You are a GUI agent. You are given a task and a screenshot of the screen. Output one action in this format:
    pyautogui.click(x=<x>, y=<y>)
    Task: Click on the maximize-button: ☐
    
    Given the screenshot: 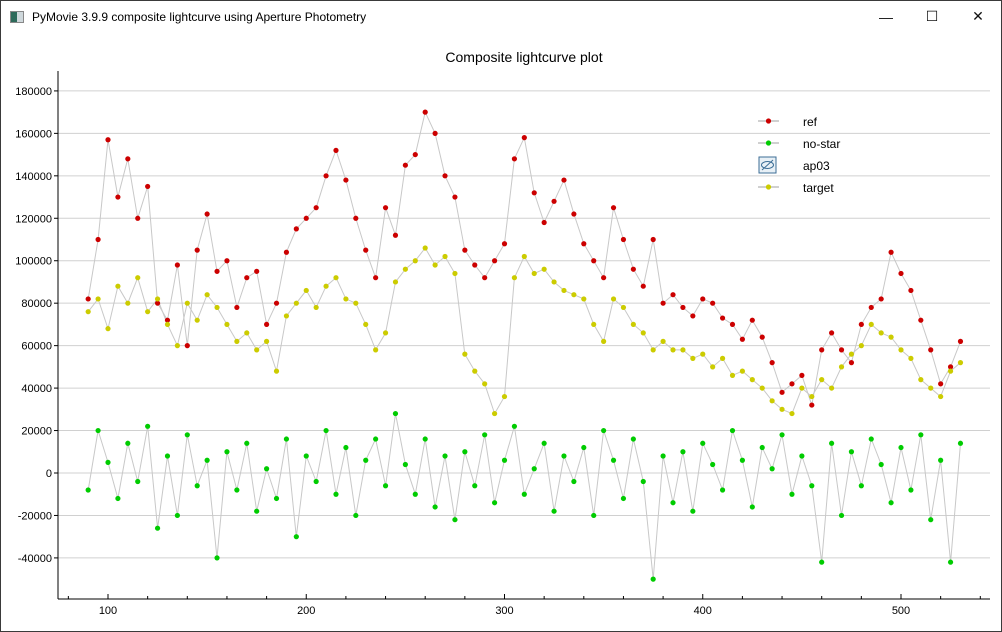 What is the action you would take?
    pyautogui.click(x=932, y=16)
    